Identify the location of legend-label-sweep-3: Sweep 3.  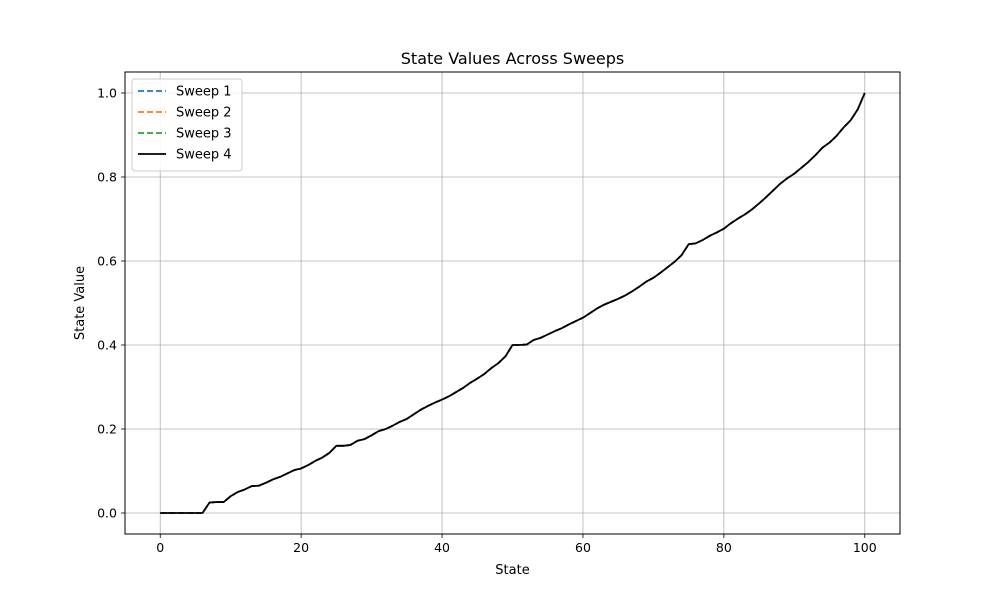
(204, 134).